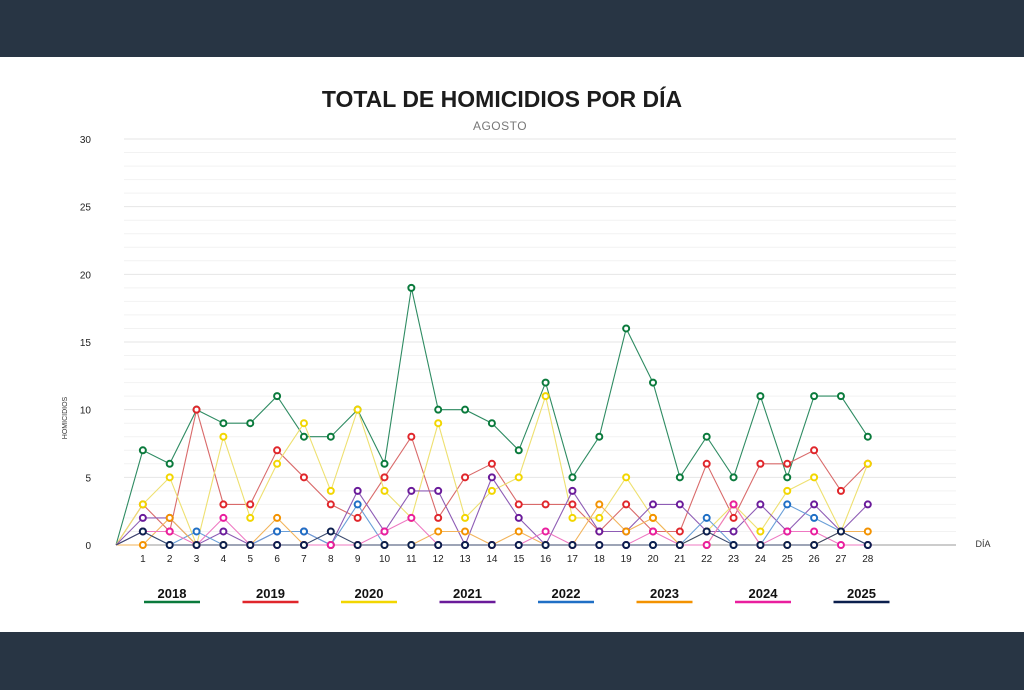  I want to click on x-tick-label: 3, so click(197, 559).